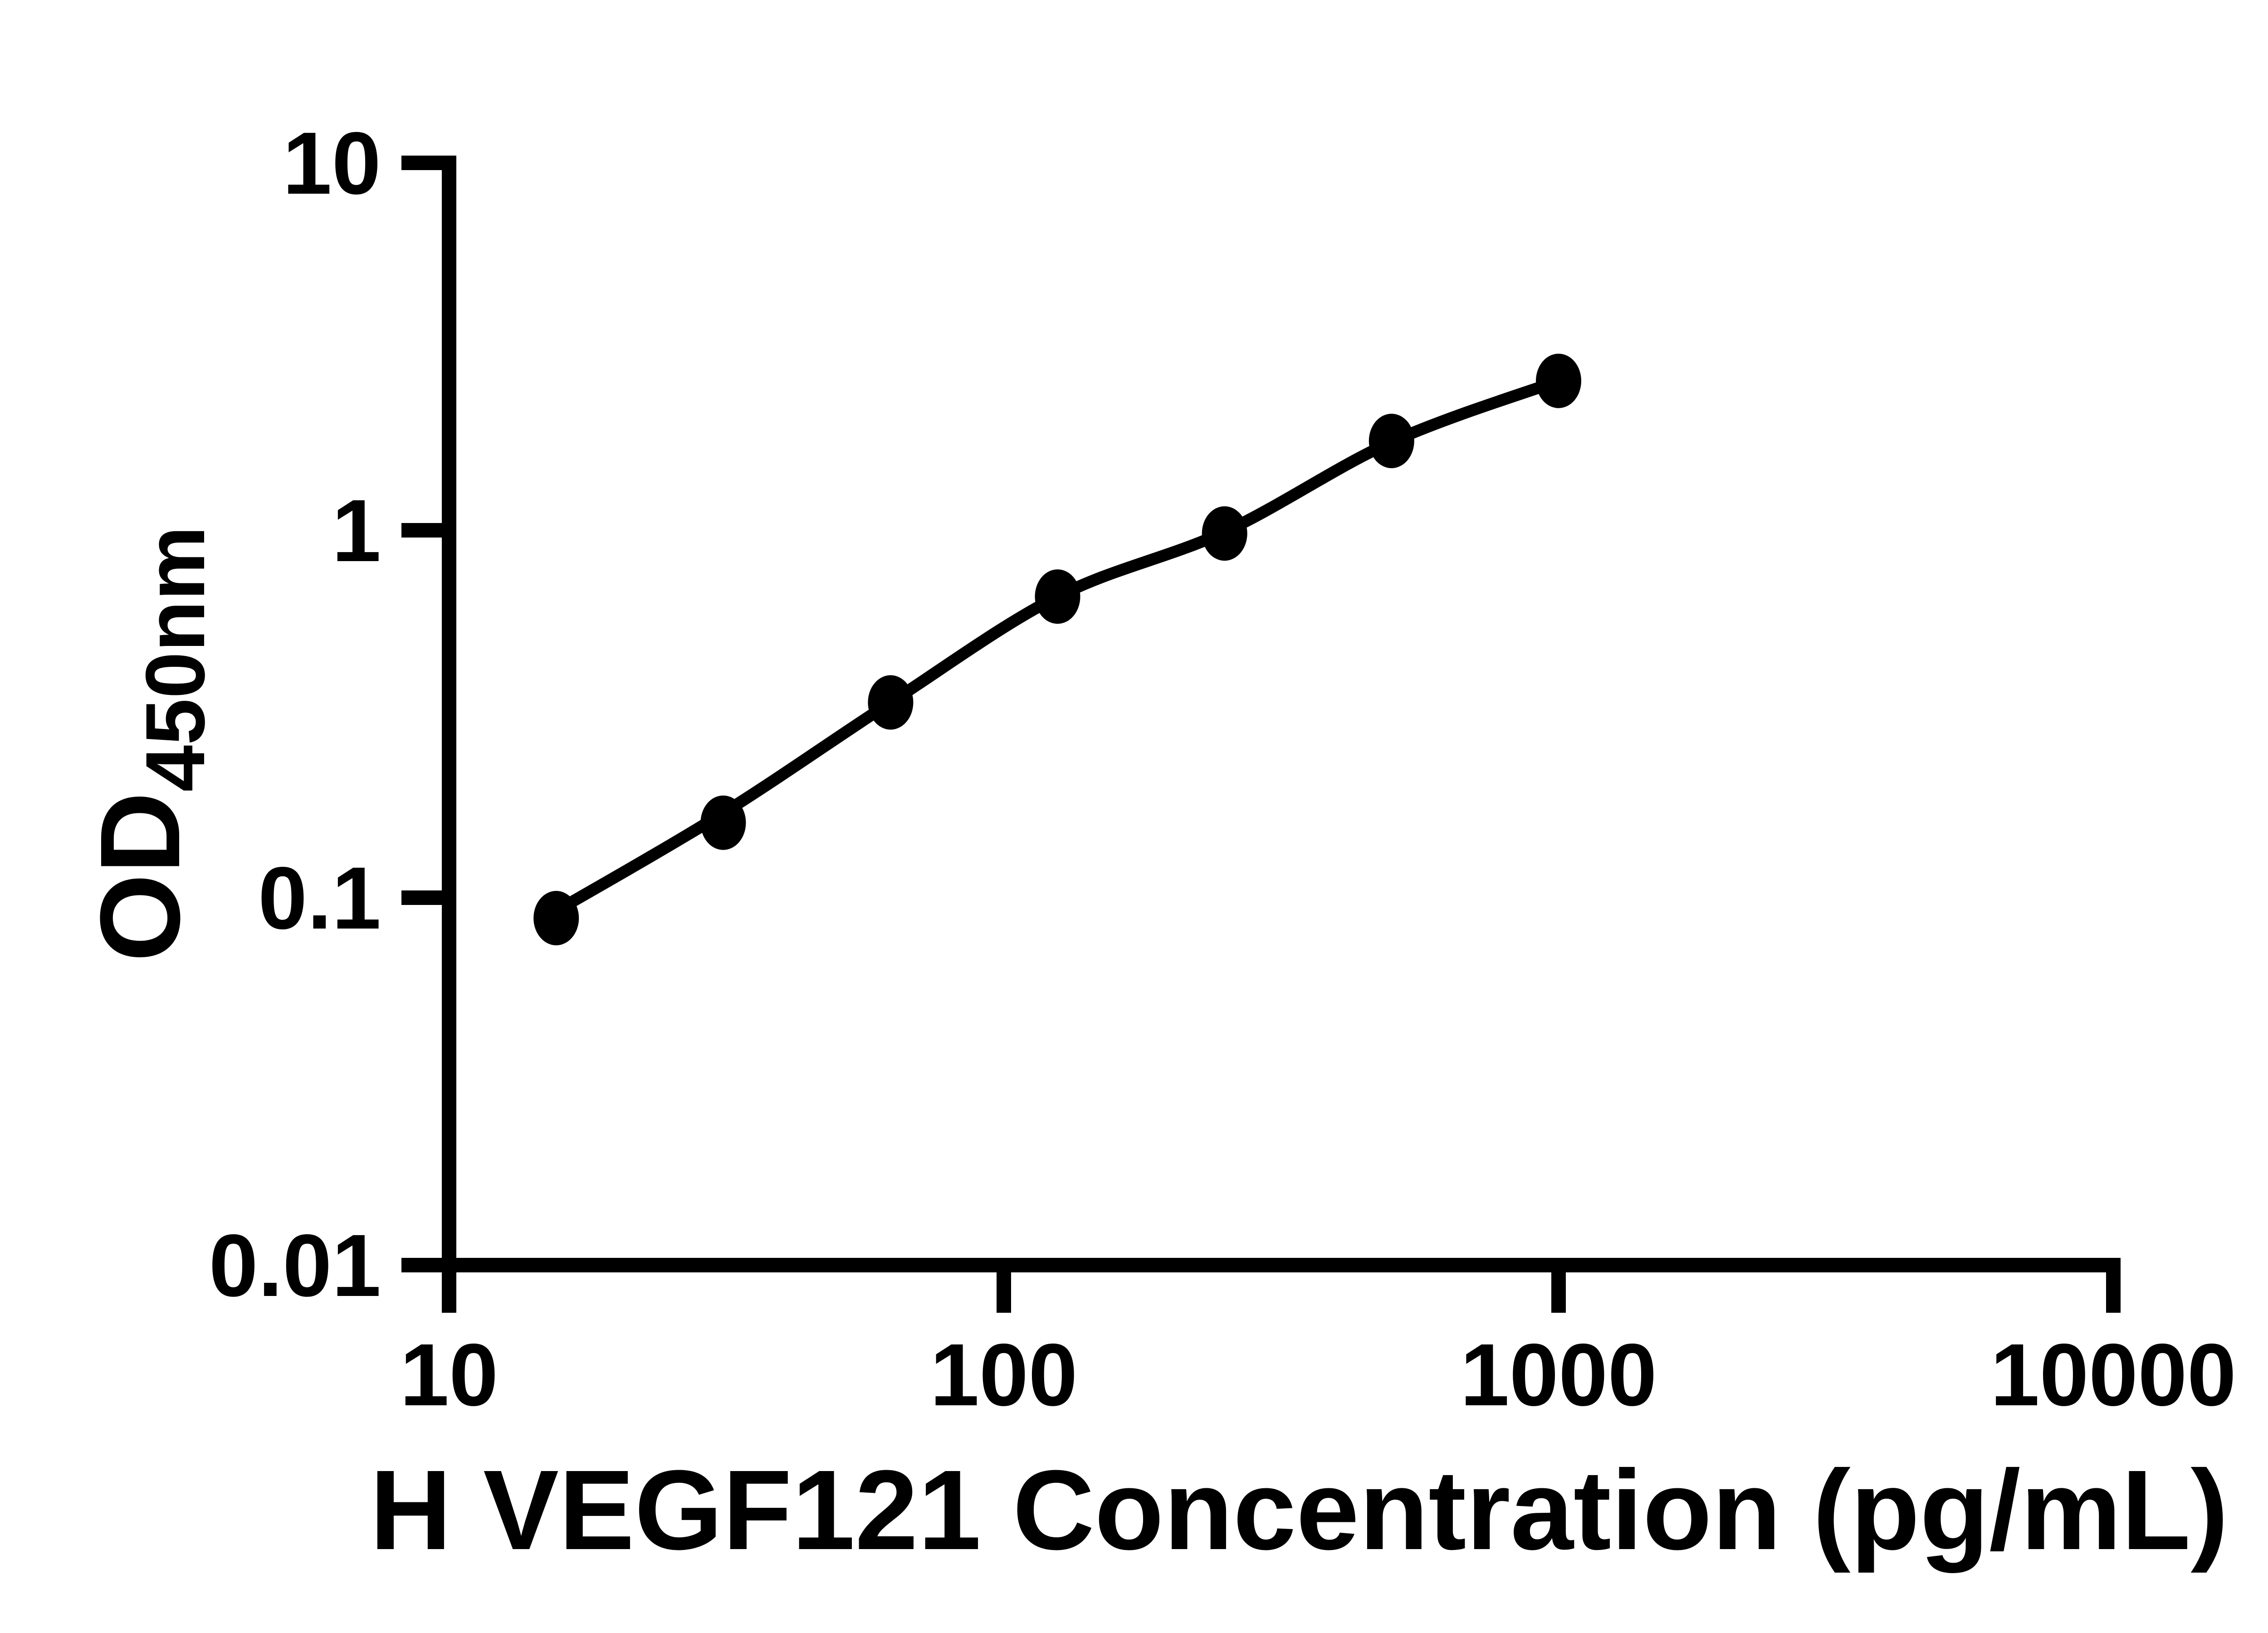 This screenshot has width=2268, height=1633. Describe the element at coordinates (295, 714) in the screenshot. I see `y-tick-labels: 10 1 0.1 0.01` at that location.